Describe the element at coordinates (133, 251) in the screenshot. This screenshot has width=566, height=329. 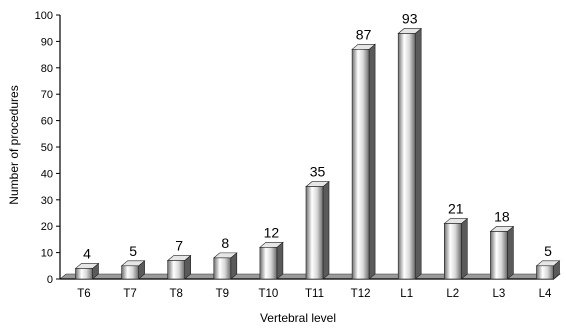
I see `data-label-t7: 5` at that location.